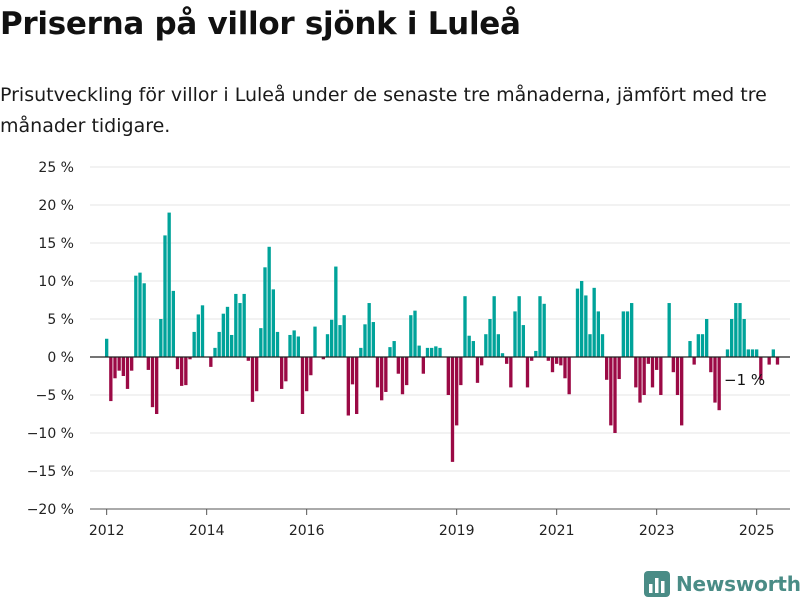  I want to click on x-tick-label: 2021, so click(557, 531).